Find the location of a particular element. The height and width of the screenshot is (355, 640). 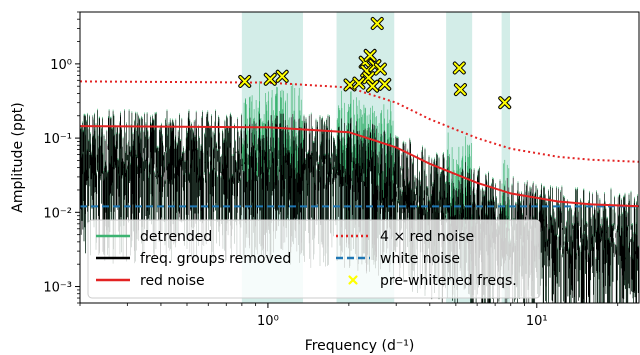

legend-label: 4 × red noise is located at coordinates (427, 237).